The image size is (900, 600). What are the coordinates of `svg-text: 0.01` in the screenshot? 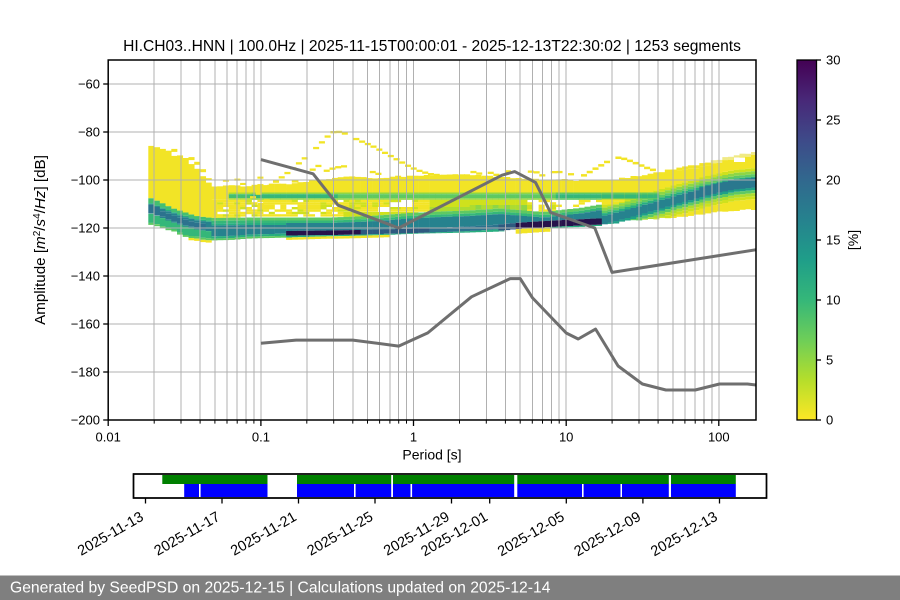 It's located at (108, 437).